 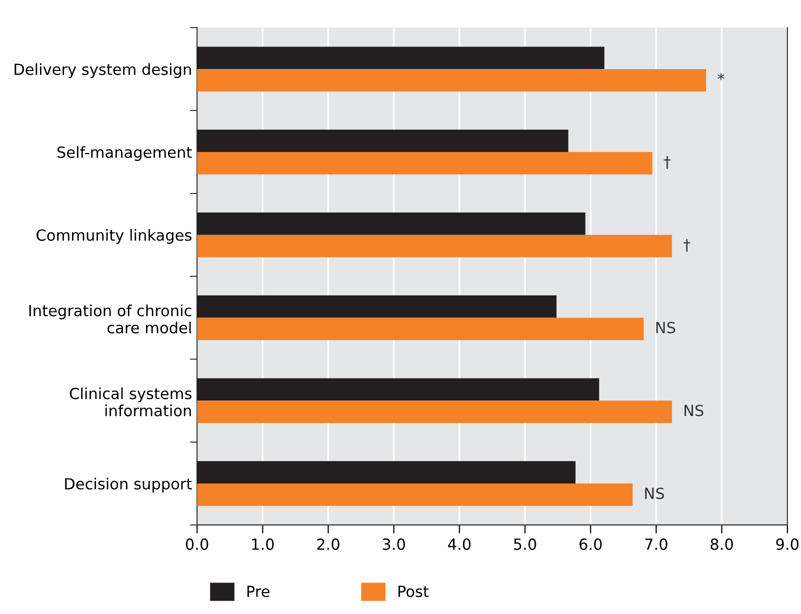 I want to click on y-tick-label: Integration of chronic care model, so click(x=110, y=319).